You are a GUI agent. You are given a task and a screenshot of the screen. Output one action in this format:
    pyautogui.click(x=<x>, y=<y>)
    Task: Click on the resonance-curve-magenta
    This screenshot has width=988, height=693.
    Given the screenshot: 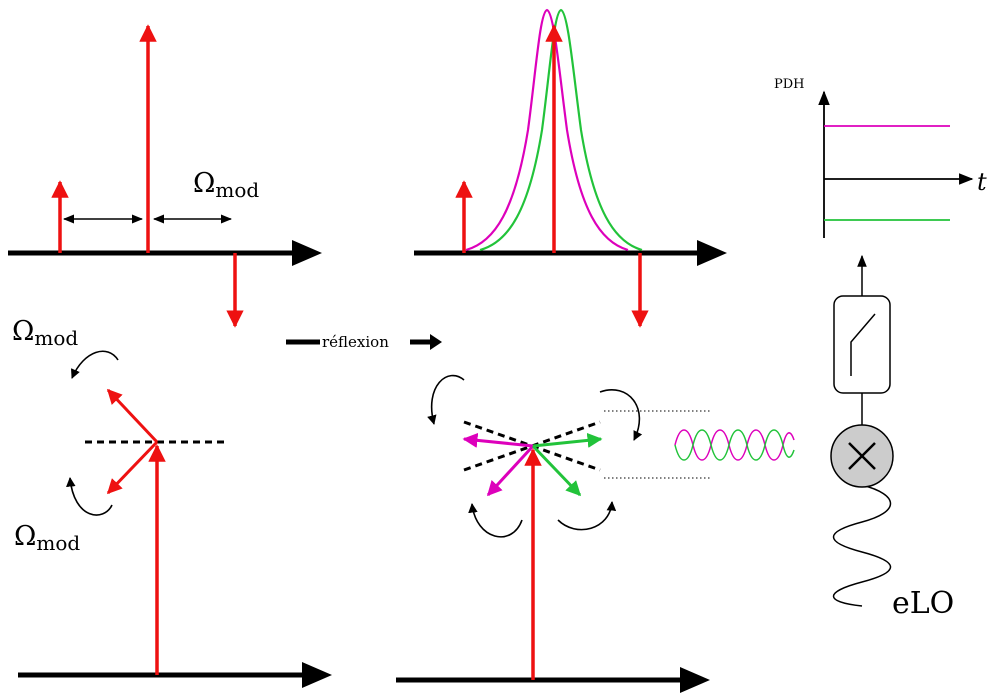 What is the action you would take?
    pyautogui.click(x=547, y=130)
    